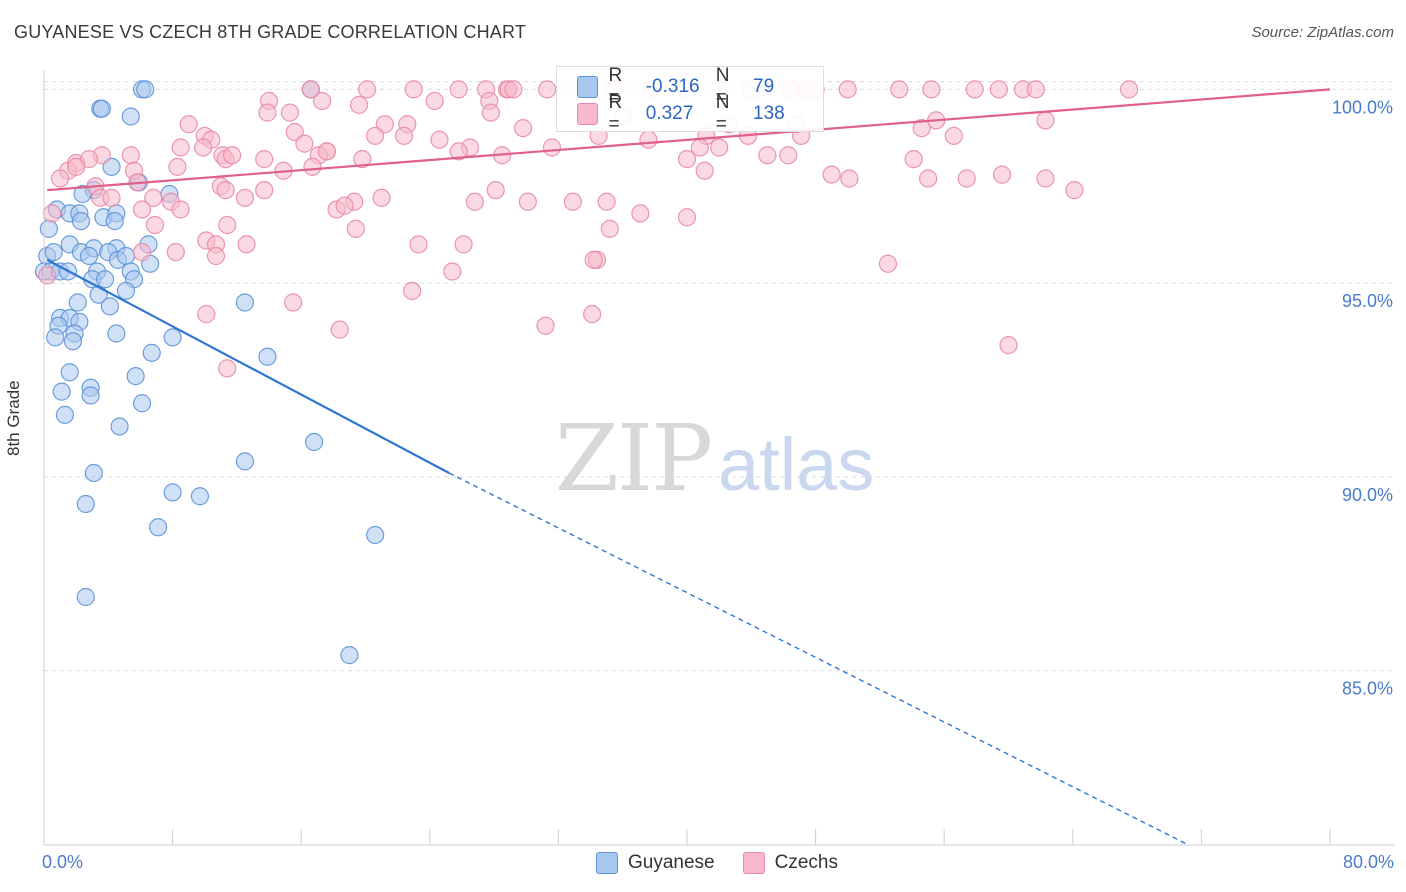  Describe the element at coordinates (248, 366) in the screenshot. I see `guyanese-trend-line` at that location.